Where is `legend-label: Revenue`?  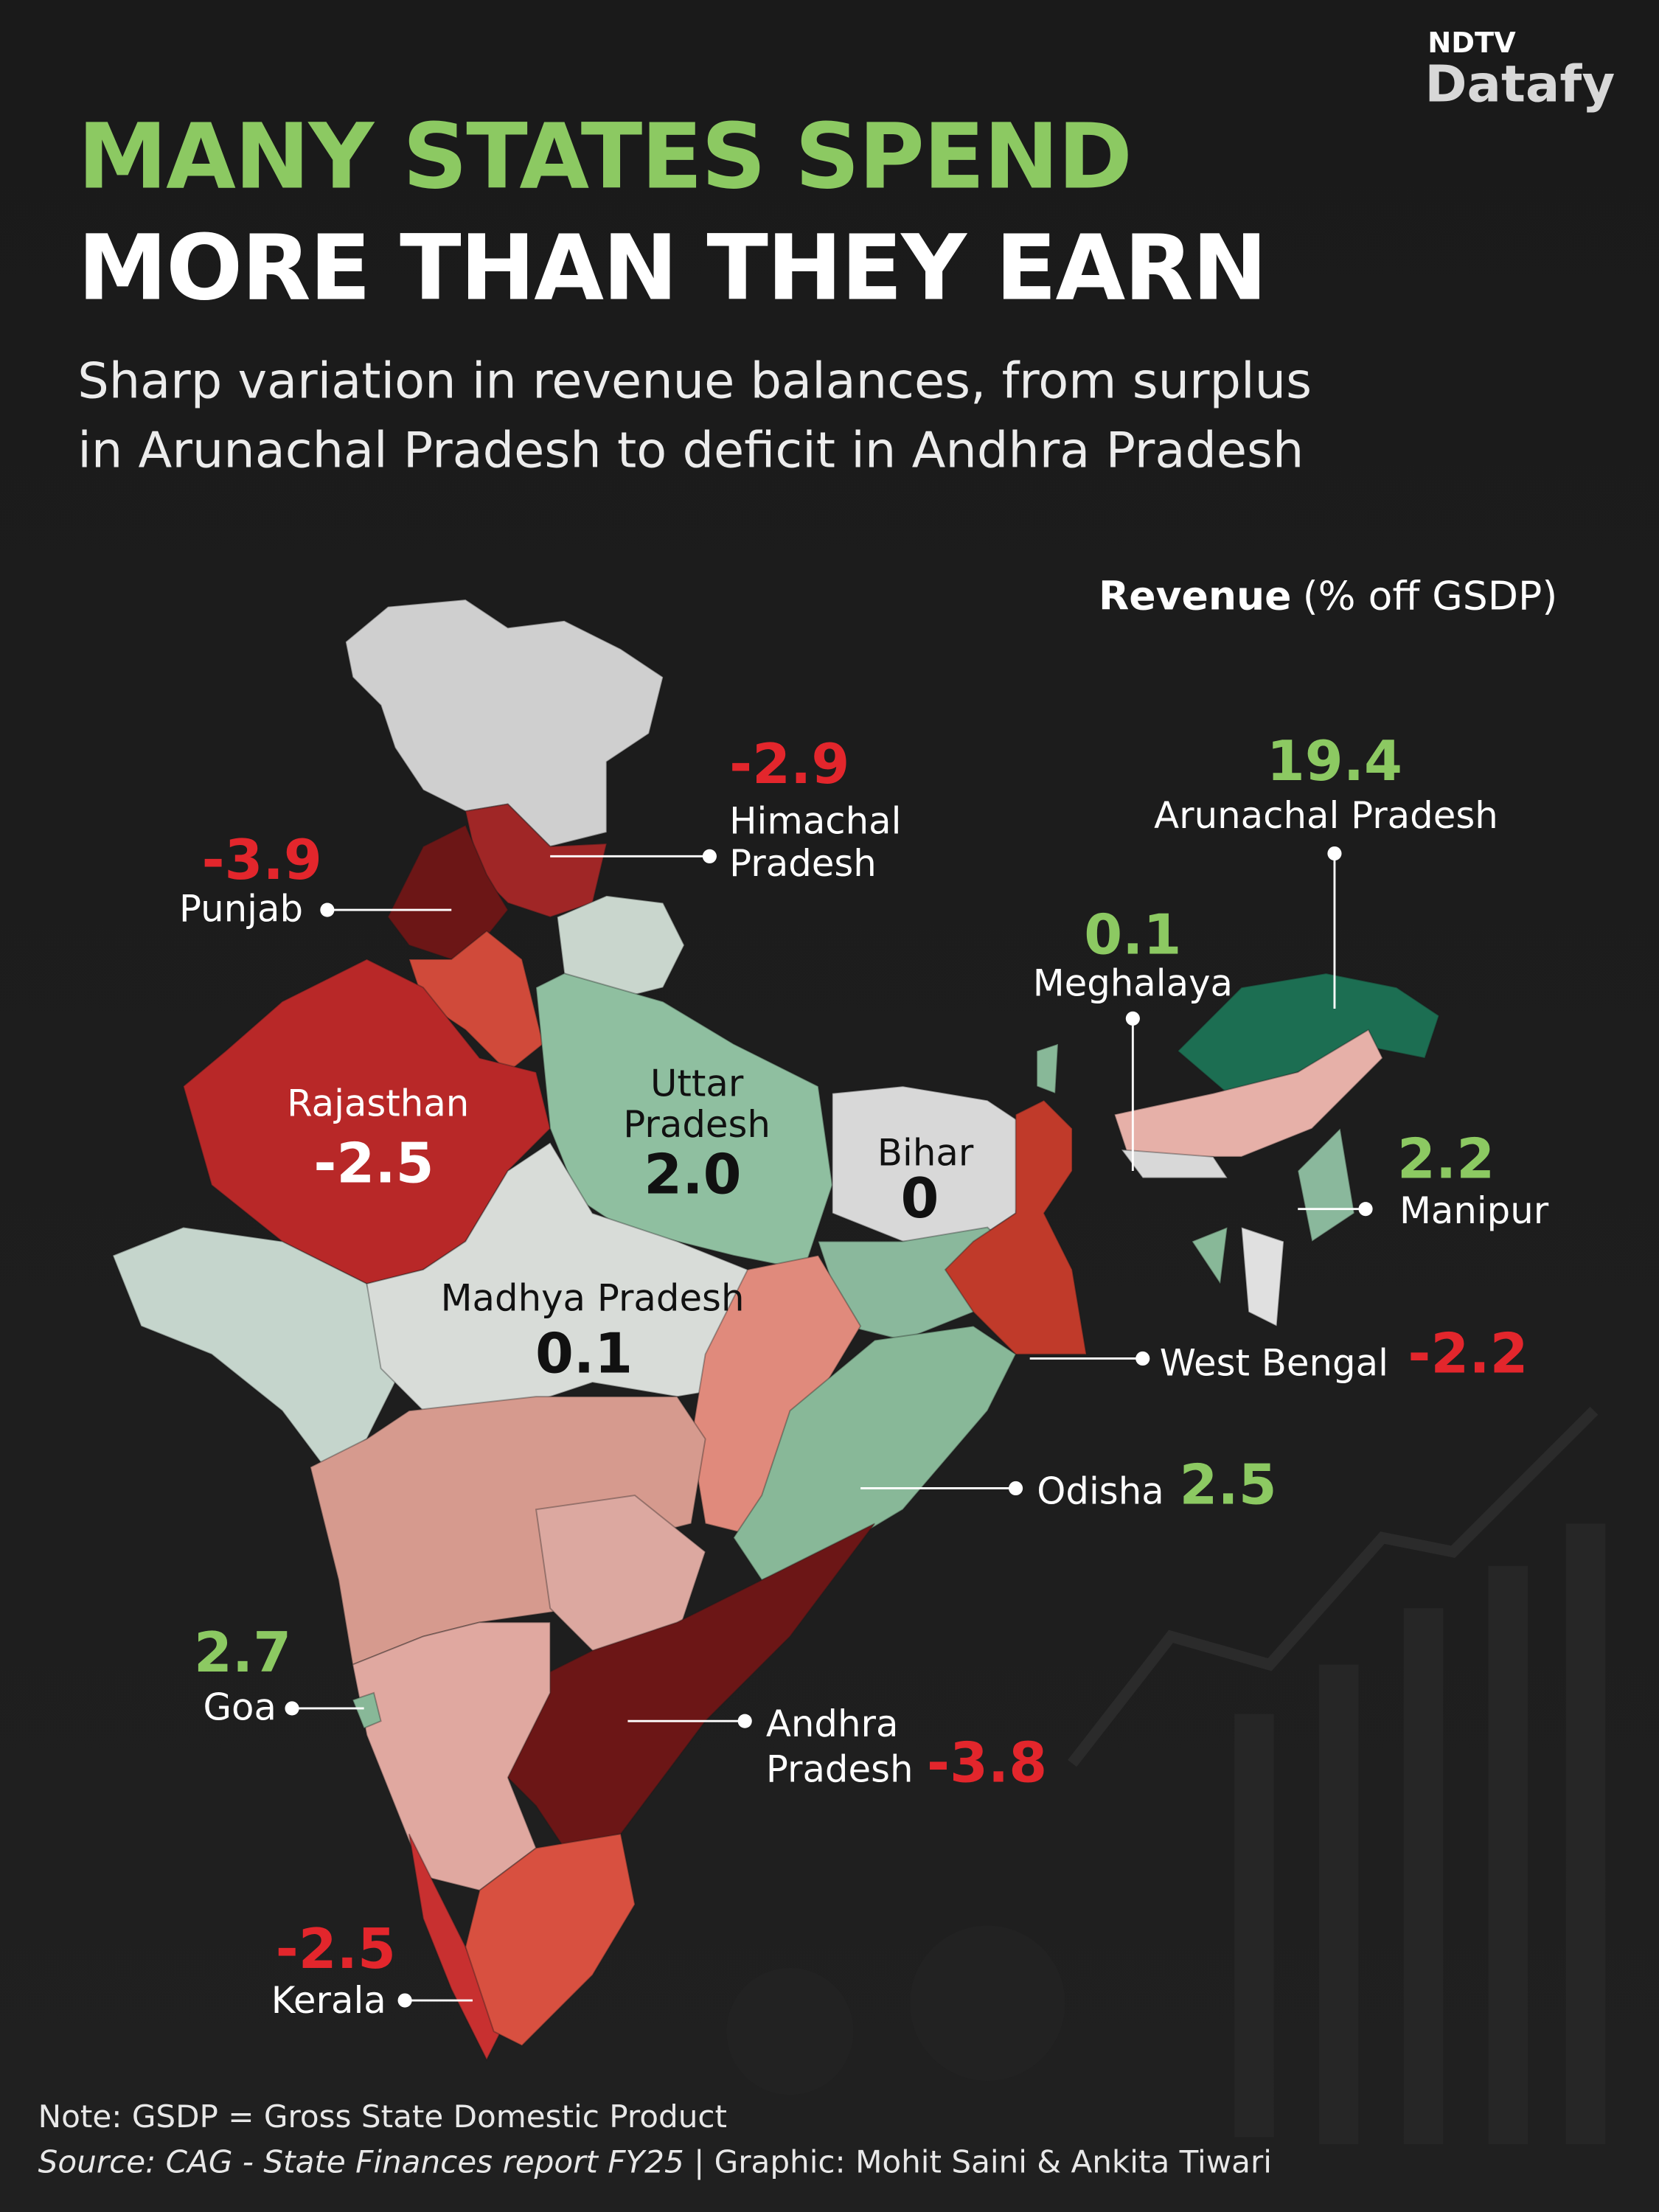
legend-label: Revenue is located at coordinates (1195, 596).